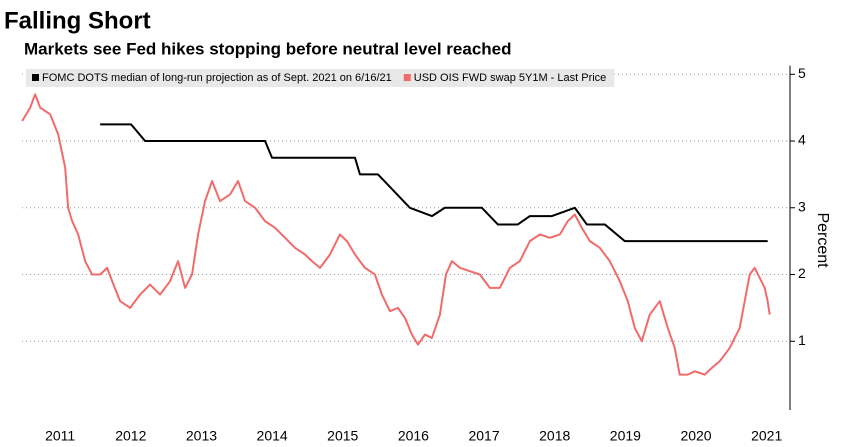  Describe the element at coordinates (272, 436) in the screenshot. I see `x-tick-label: 2014` at that location.